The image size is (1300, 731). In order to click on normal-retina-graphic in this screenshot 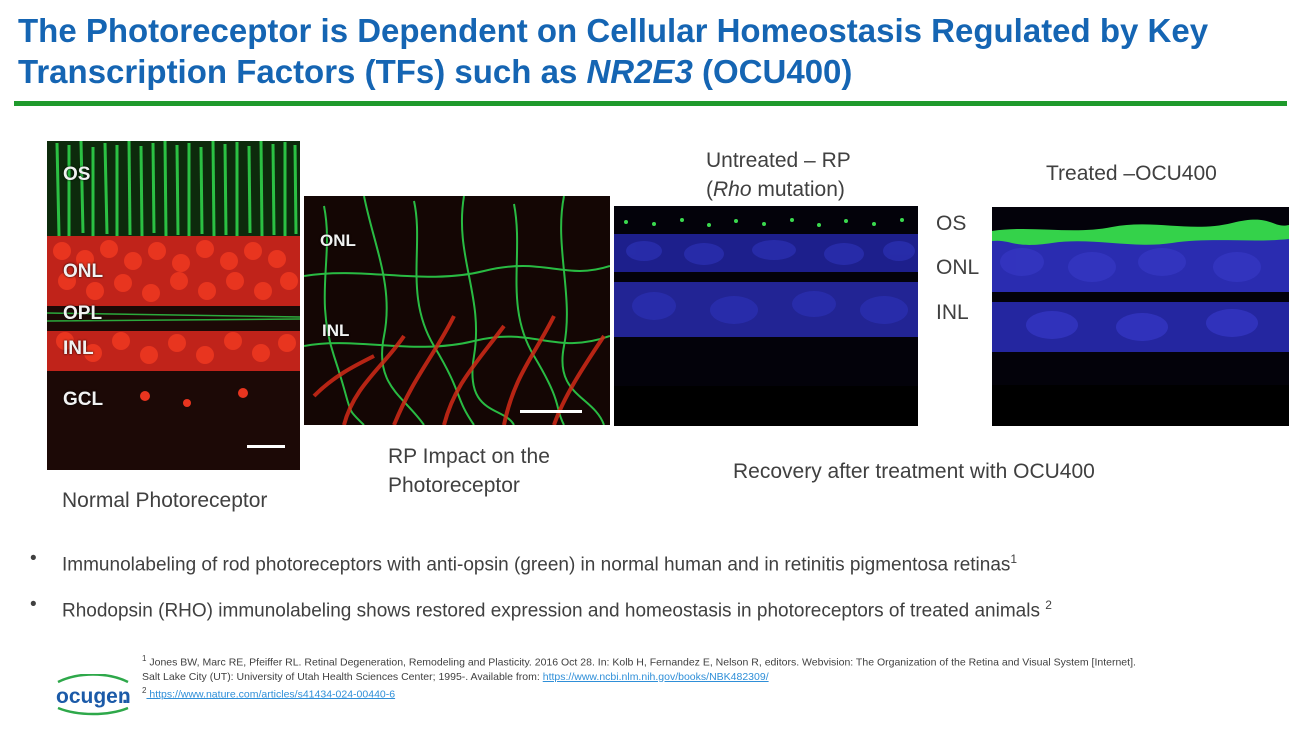, I will do `click(173, 305)`.